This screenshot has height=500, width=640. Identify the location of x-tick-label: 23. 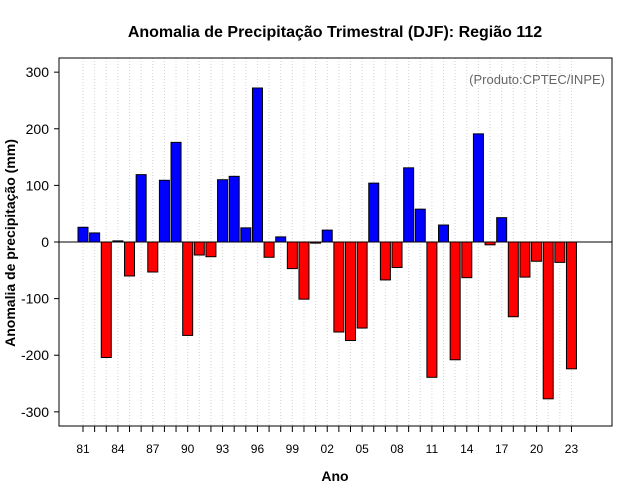
(572, 449).